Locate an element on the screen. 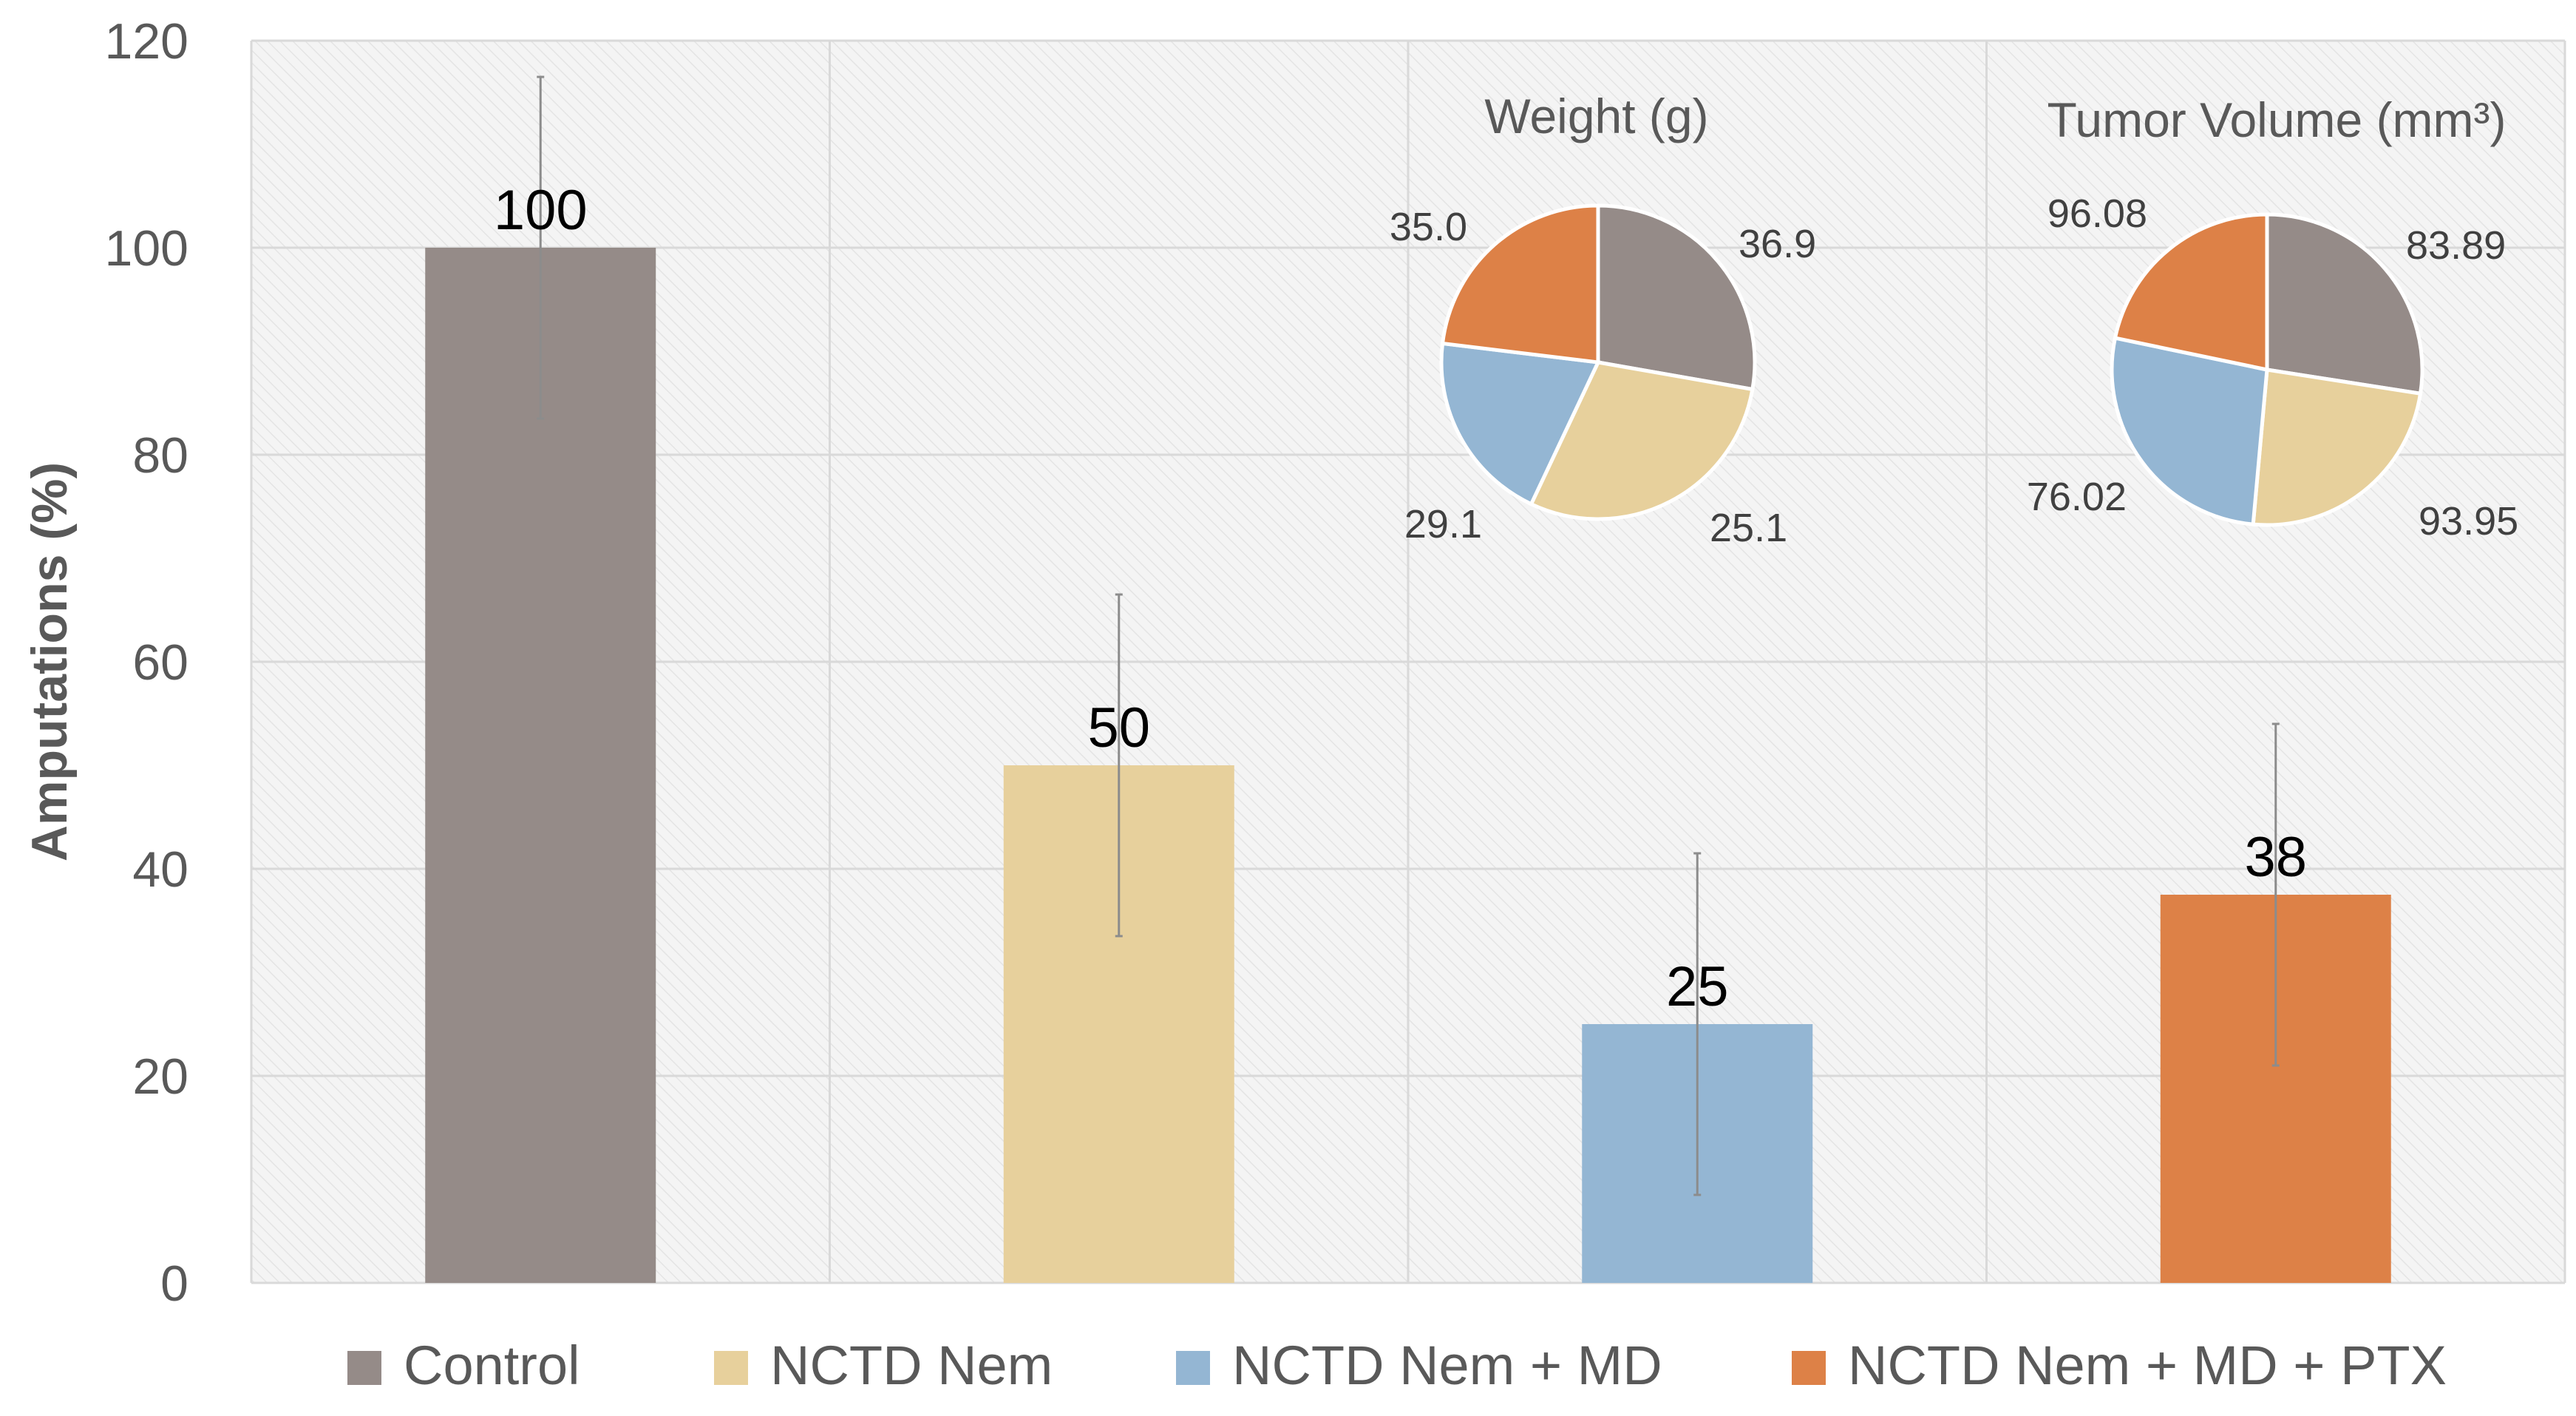 The image size is (2576, 1416). pie-value-label: 96.08 is located at coordinates (2097, 214).